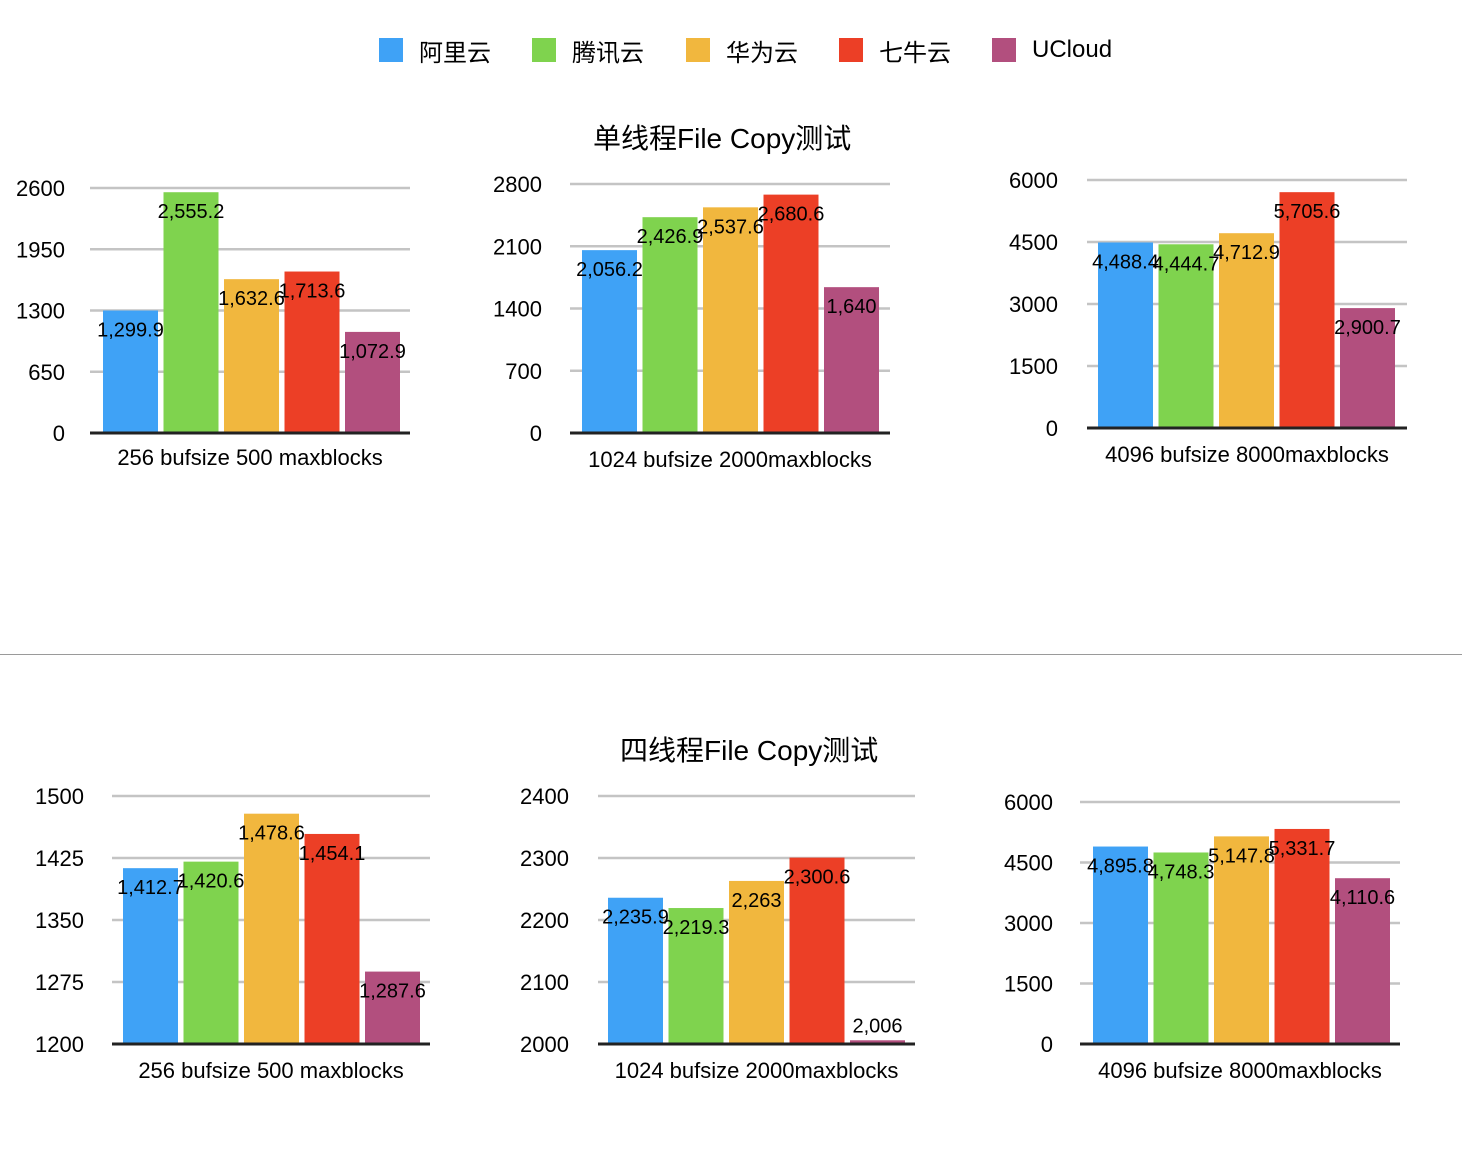  I want to click on data-label: 4,110.6, so click(1362, 898).